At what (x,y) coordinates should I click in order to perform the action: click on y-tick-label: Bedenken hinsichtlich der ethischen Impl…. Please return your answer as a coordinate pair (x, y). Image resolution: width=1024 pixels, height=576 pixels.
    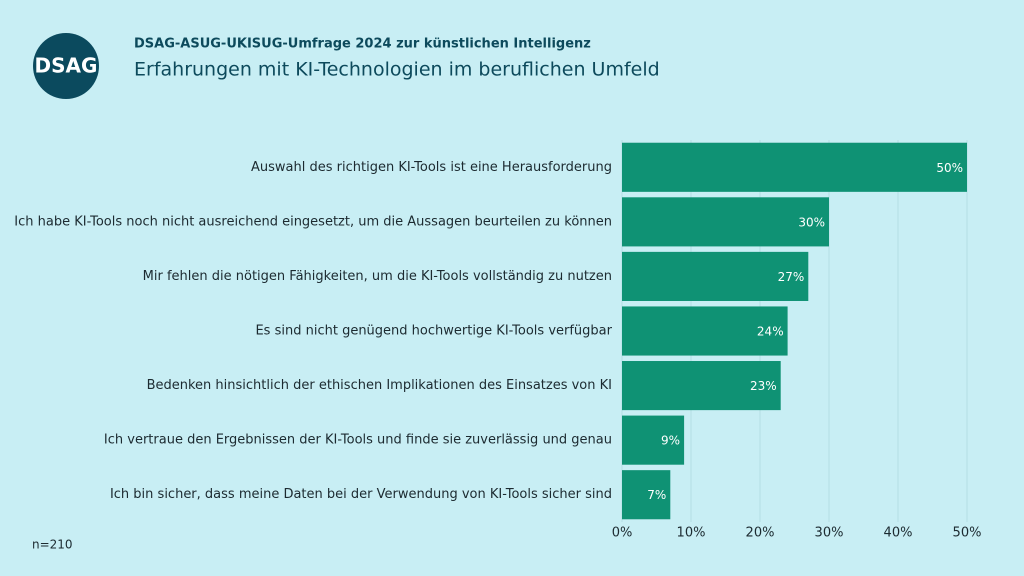
    Looking at the image, I should click on (379, 385).